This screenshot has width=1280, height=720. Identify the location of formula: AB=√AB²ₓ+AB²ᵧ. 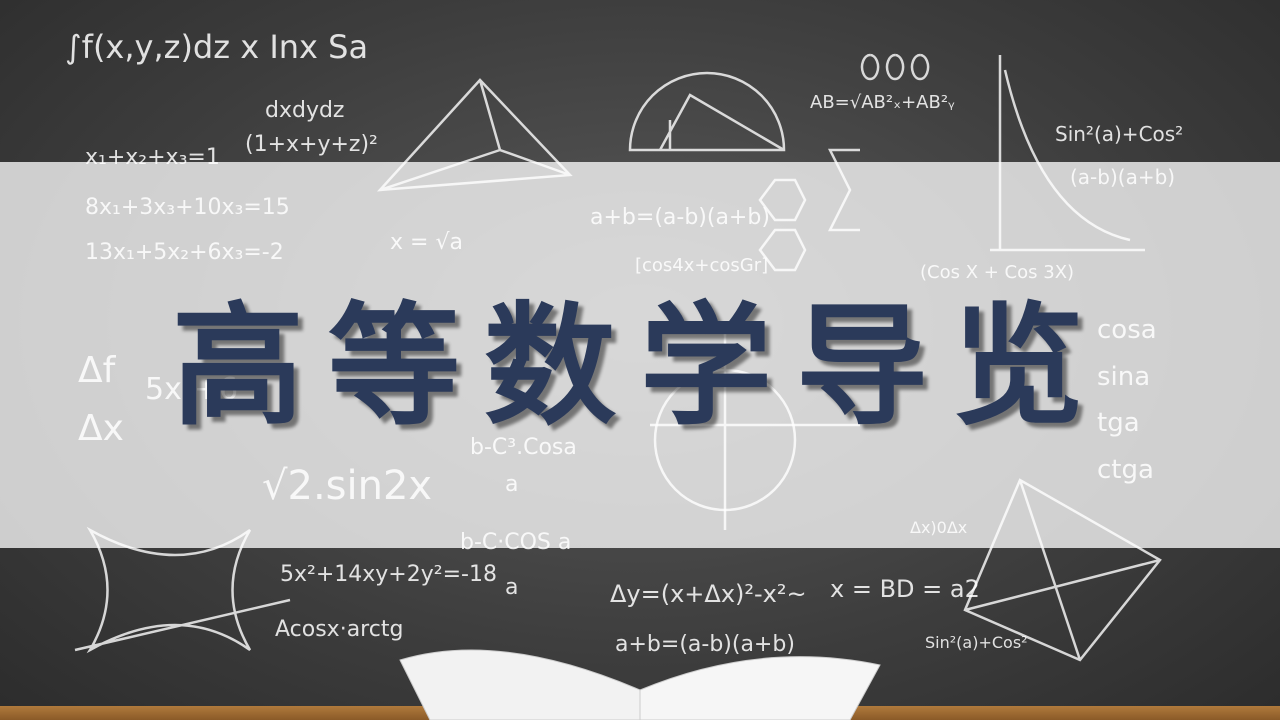
(882, 102).